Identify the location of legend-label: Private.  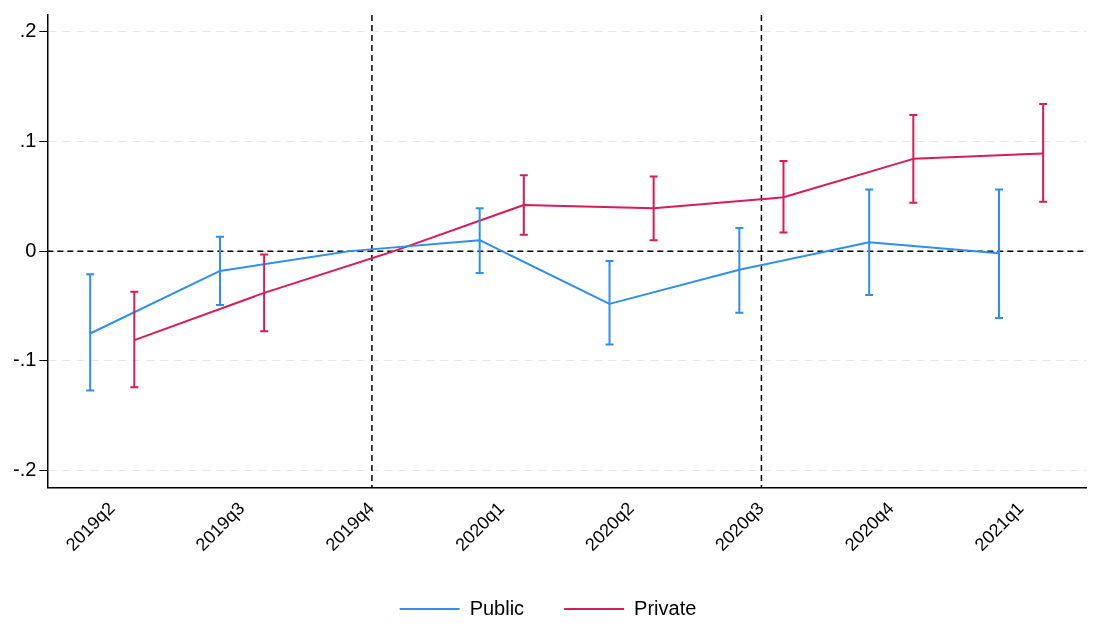
(665, 607).